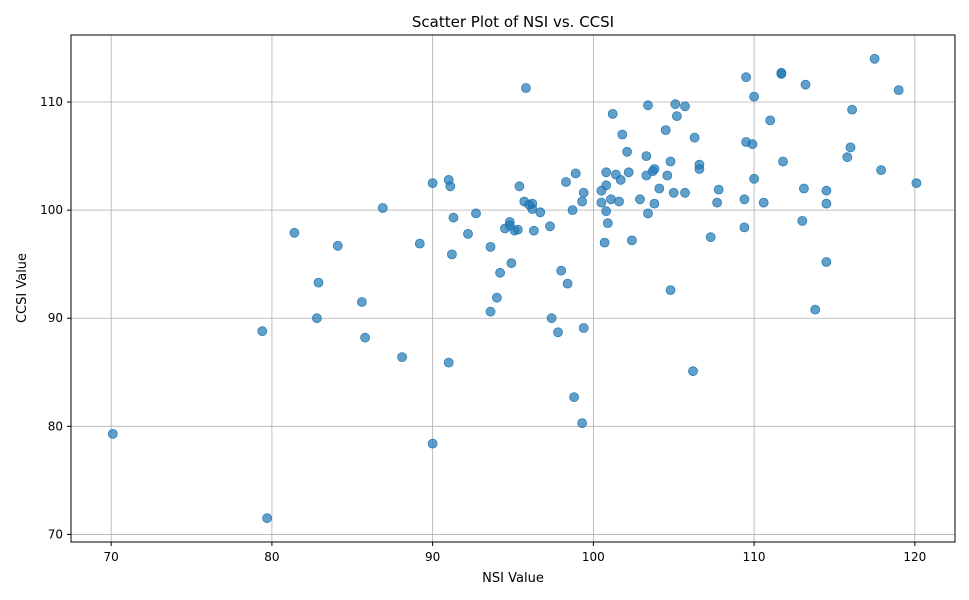  Describe the element at coordinates (271, 557) in the screenshot. I see `x-tick-label: 80` at that location.